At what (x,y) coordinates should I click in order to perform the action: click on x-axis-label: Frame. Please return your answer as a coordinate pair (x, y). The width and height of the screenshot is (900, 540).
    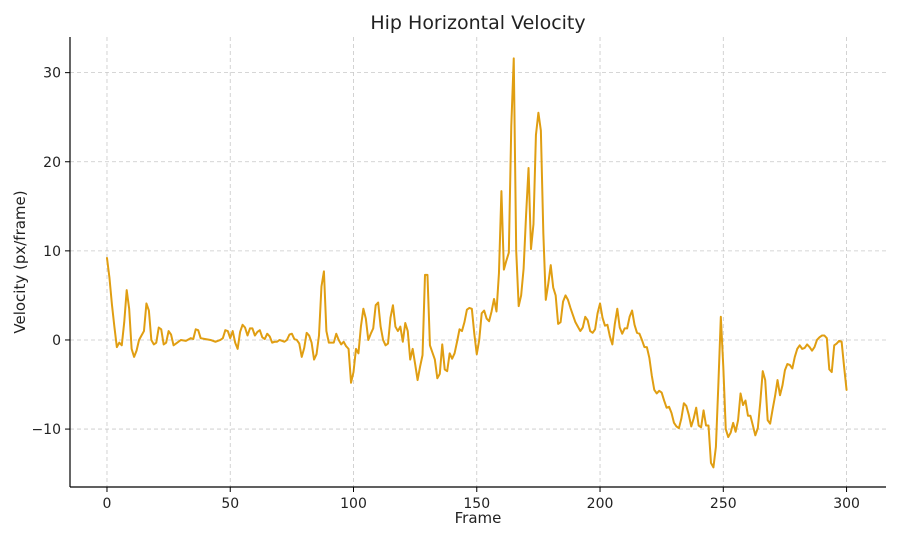
    Looking at the image, I should click on (478, 518).